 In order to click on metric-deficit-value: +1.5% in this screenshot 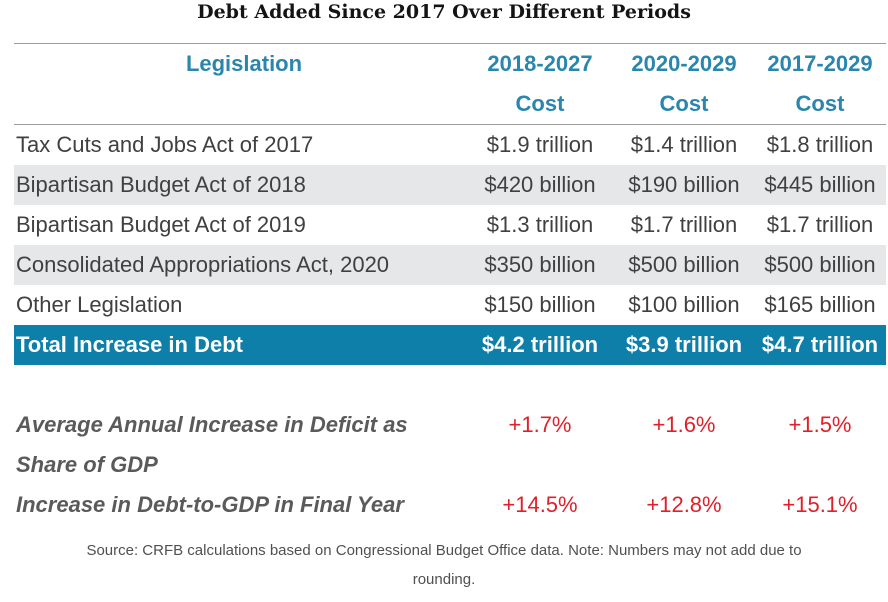, I will do `click(820, 424)`.